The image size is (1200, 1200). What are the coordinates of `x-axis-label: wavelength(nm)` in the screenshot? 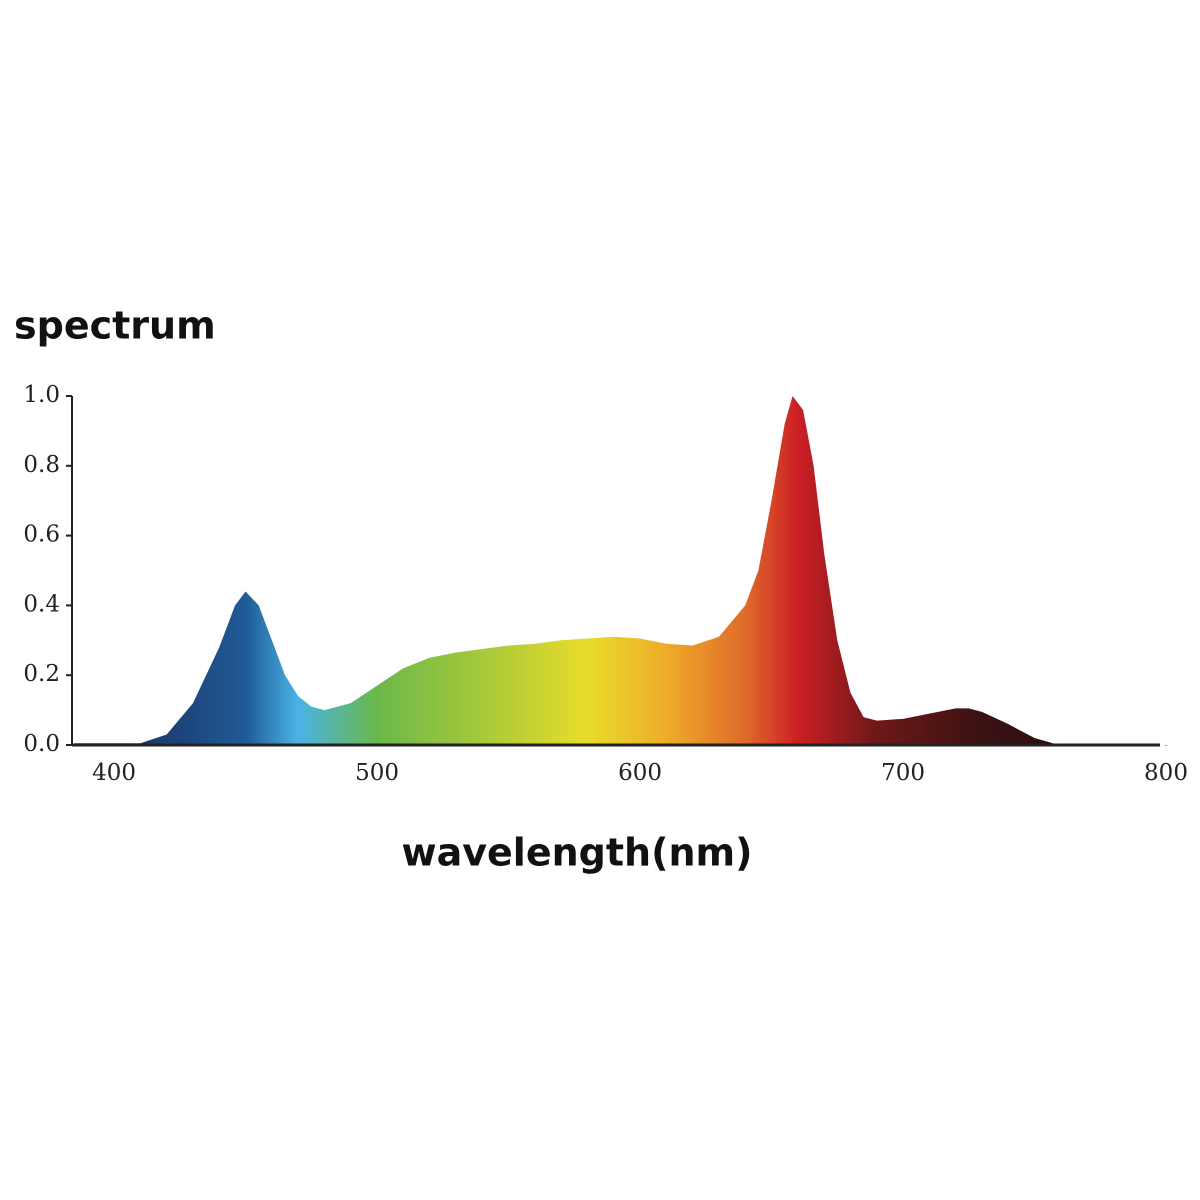 It's located at (577, 853).